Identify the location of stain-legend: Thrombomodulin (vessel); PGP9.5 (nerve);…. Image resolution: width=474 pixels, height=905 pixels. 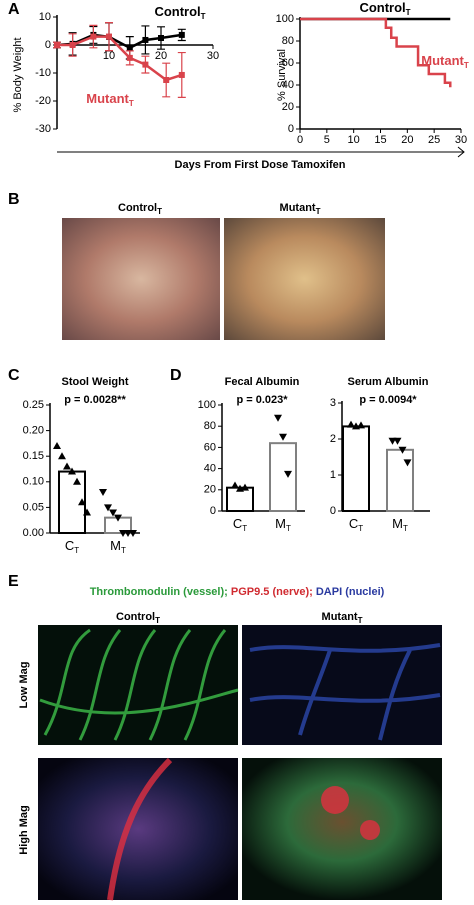
(237, 592).